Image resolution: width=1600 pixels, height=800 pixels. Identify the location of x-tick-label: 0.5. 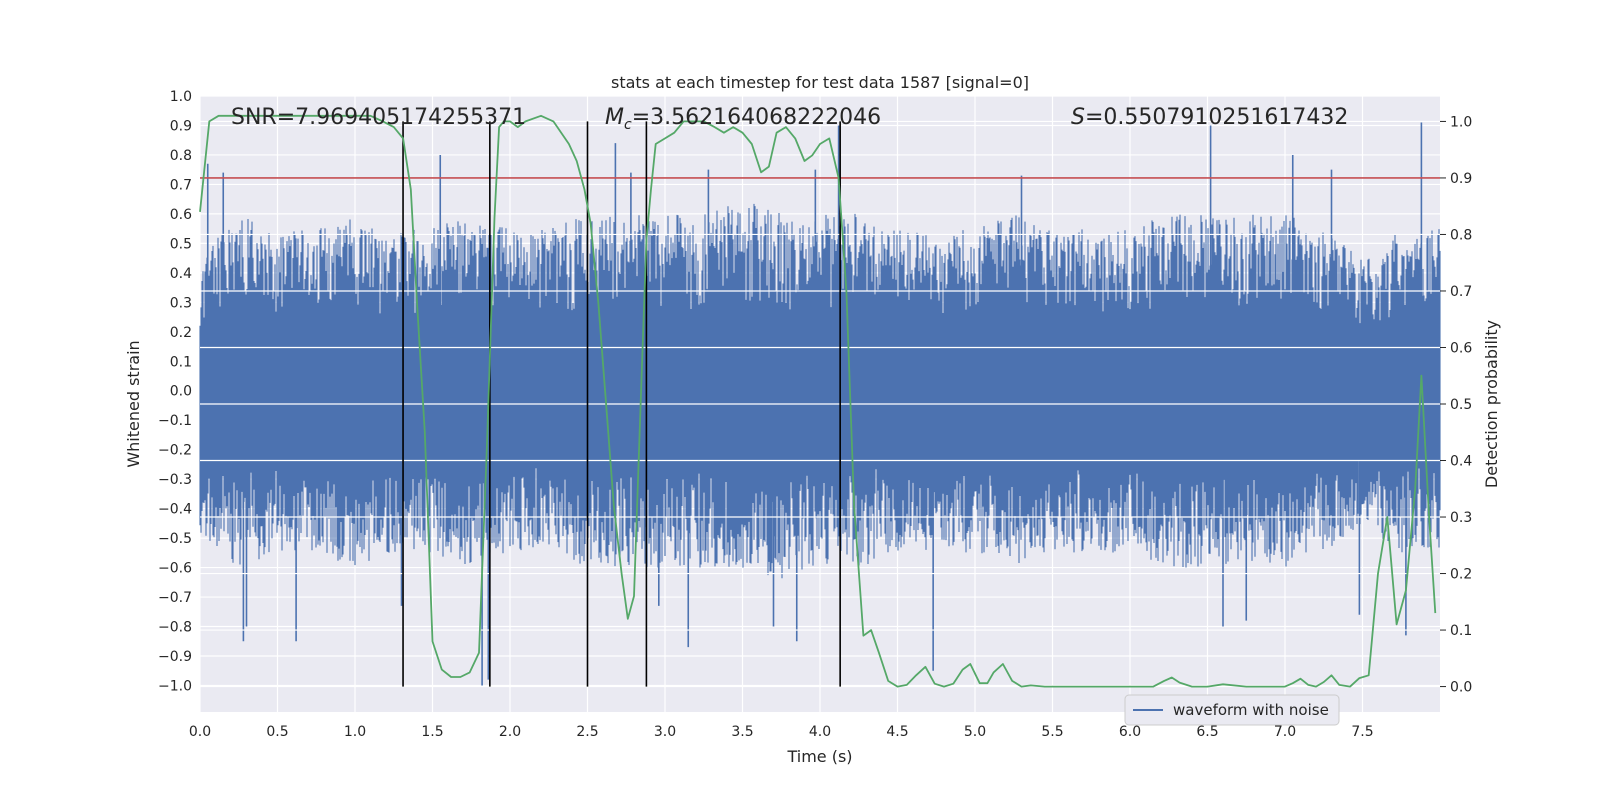
(277, 732).